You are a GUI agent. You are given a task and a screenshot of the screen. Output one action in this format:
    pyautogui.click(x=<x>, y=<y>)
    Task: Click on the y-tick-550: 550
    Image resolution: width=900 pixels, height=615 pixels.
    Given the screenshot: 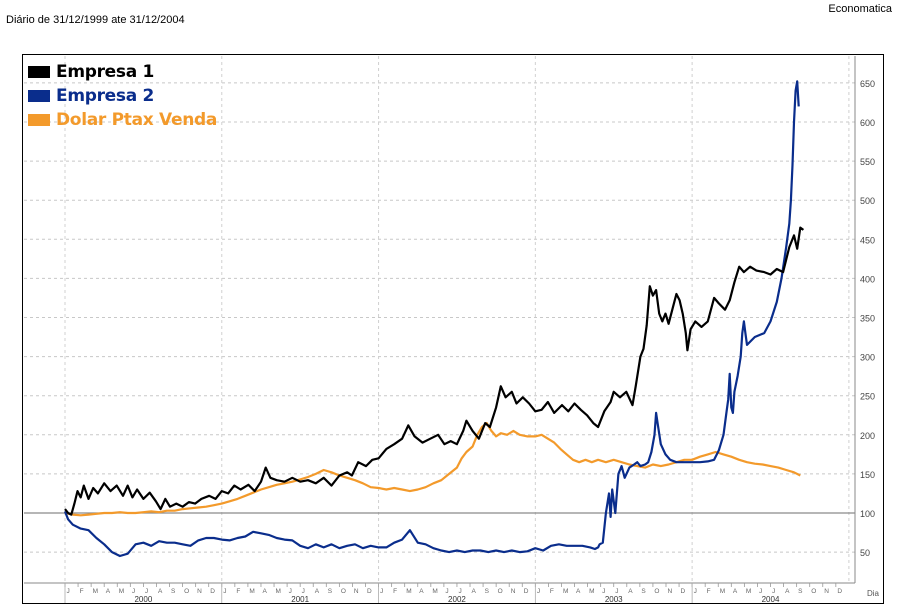 What is the action you would take?
    pyautogui.click(x=867, y=162)
    